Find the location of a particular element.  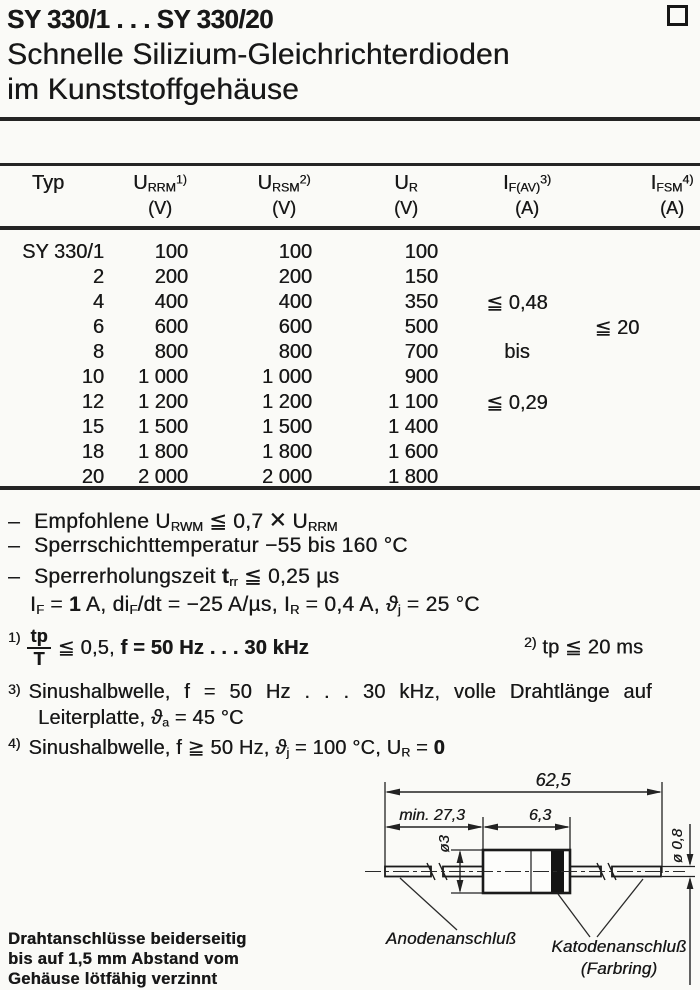

col-header-ifav: IF(AV)3) (A) is located at coordinates (527, 195).